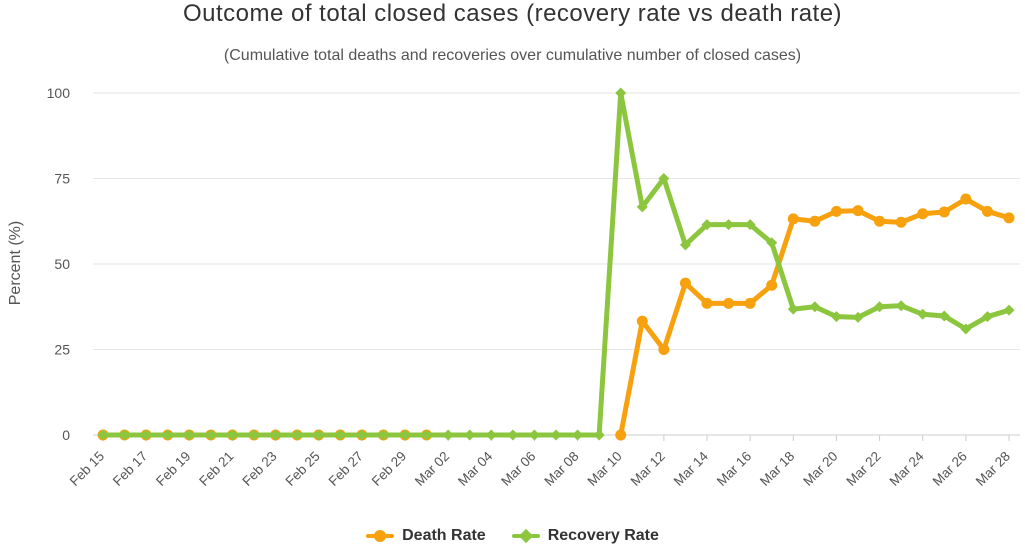  I want to click on legend-item-recovery-rate: Recovery Rate, so click(585, 536).